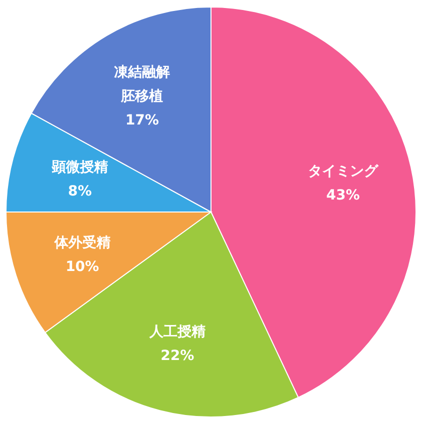 The height and width of the screenshot is (425, 422). I want to click on data-label: 22%, so click(177, 356).